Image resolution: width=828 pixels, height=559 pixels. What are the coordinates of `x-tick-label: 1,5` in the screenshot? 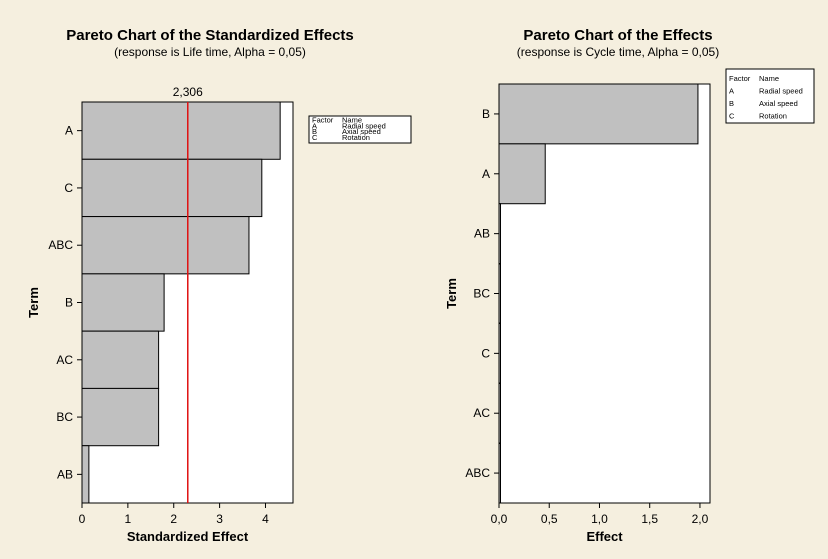 It's located at (649, 519).